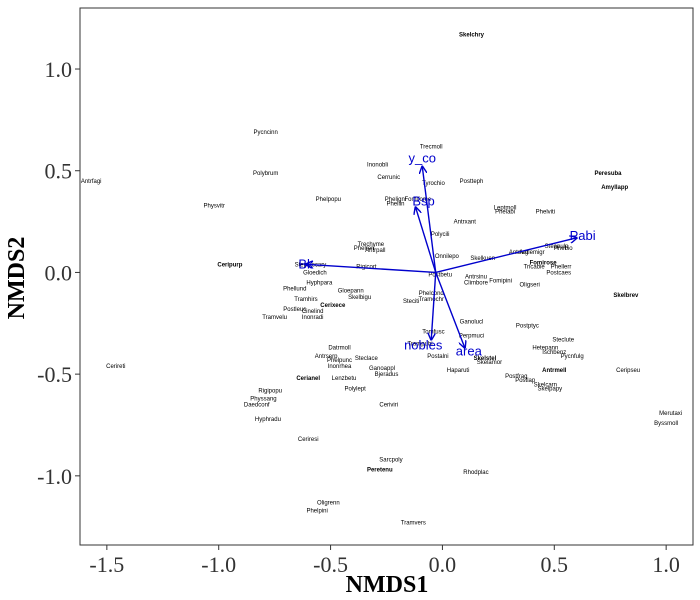  What do you see at coordinates (339, 361) in the screenshot?
I see `species-label: Phelpunc` at bounding box center [339, 361].